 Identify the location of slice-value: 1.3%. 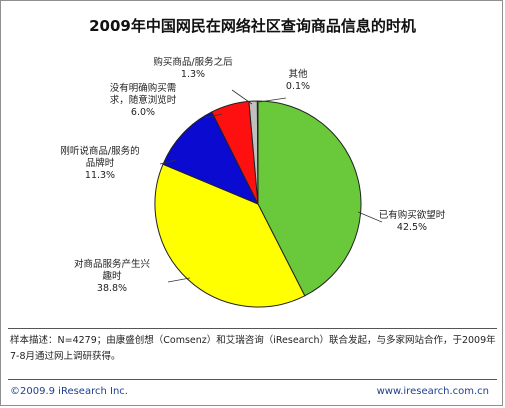
(193, 74).